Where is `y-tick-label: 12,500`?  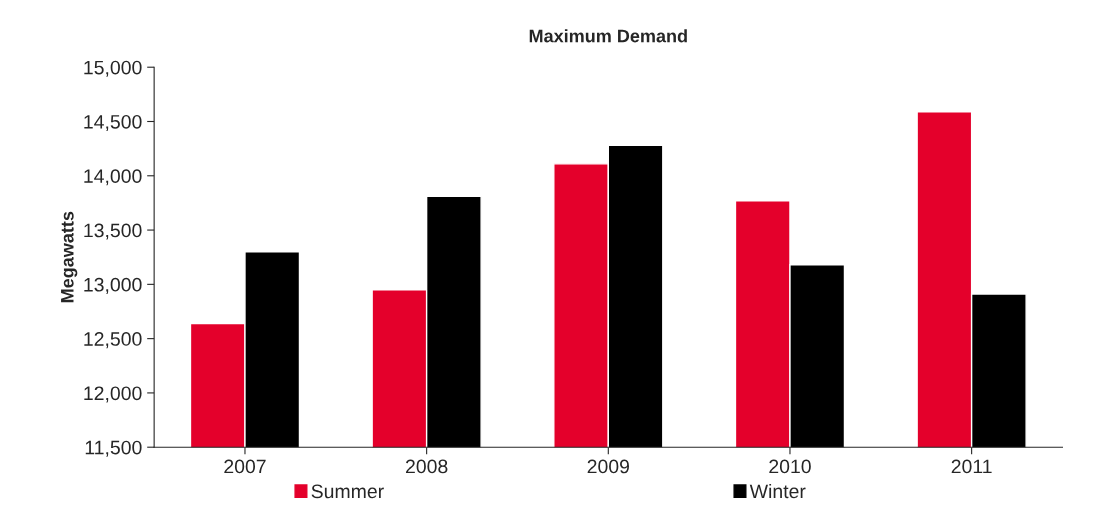
y-tick-label: 12,500 is located at coordinates (113, 340).